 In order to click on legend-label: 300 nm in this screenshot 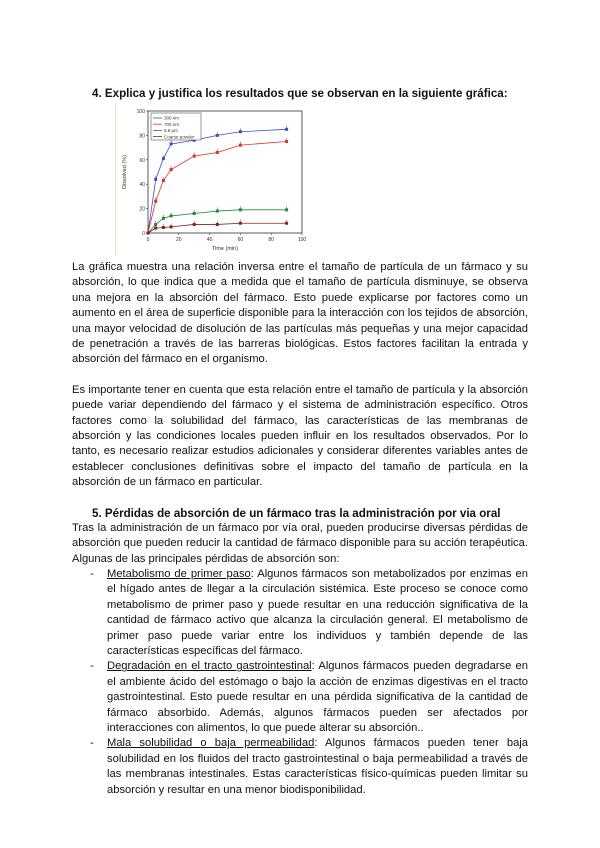, I will do `click(171, 118)`.